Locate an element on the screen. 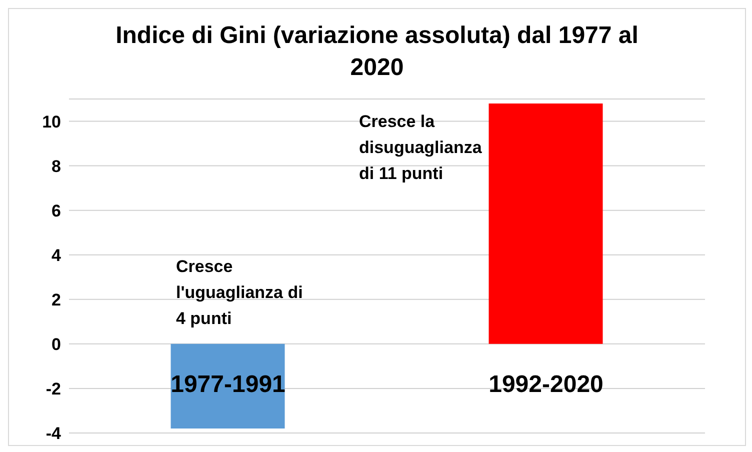  y-tick-label: -2 is located at coordinates (53, 389).